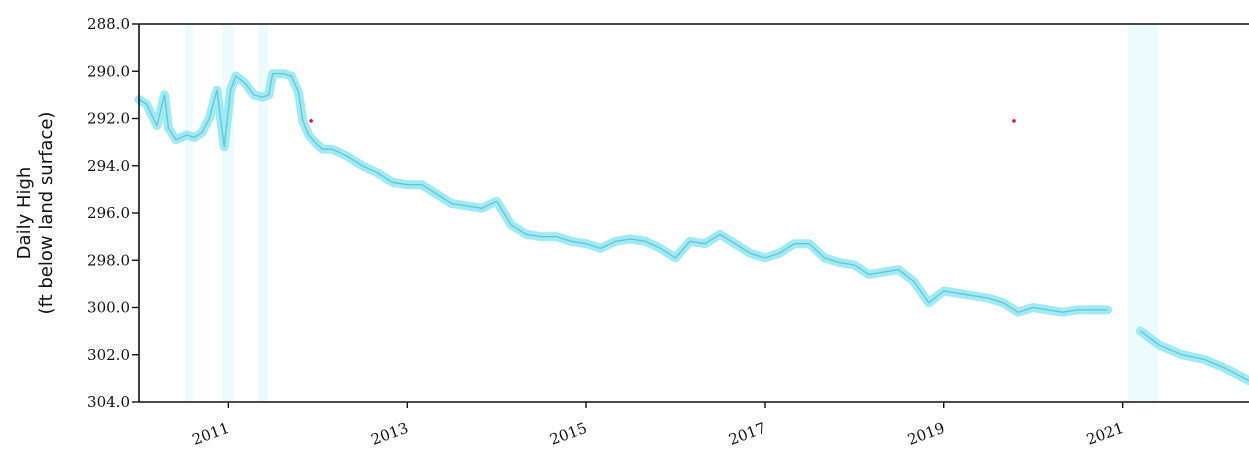  I want to click on y-tick-label: 292.0, so click(108, 119).